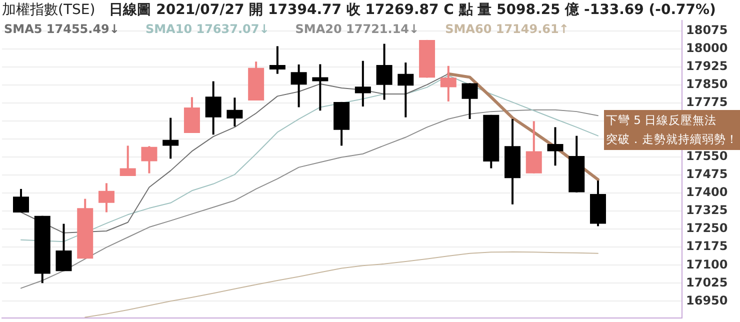  I want to click on chart-subtitle: 日線圖 2021/07/27 開 17394.77 收 17269.87 C 點 量 5098.25 億 -133.69 (-0.77%), so click(412, 10).